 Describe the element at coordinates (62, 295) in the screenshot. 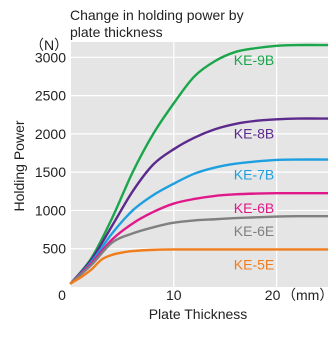

I see `x-tick-label: 0` at that location.